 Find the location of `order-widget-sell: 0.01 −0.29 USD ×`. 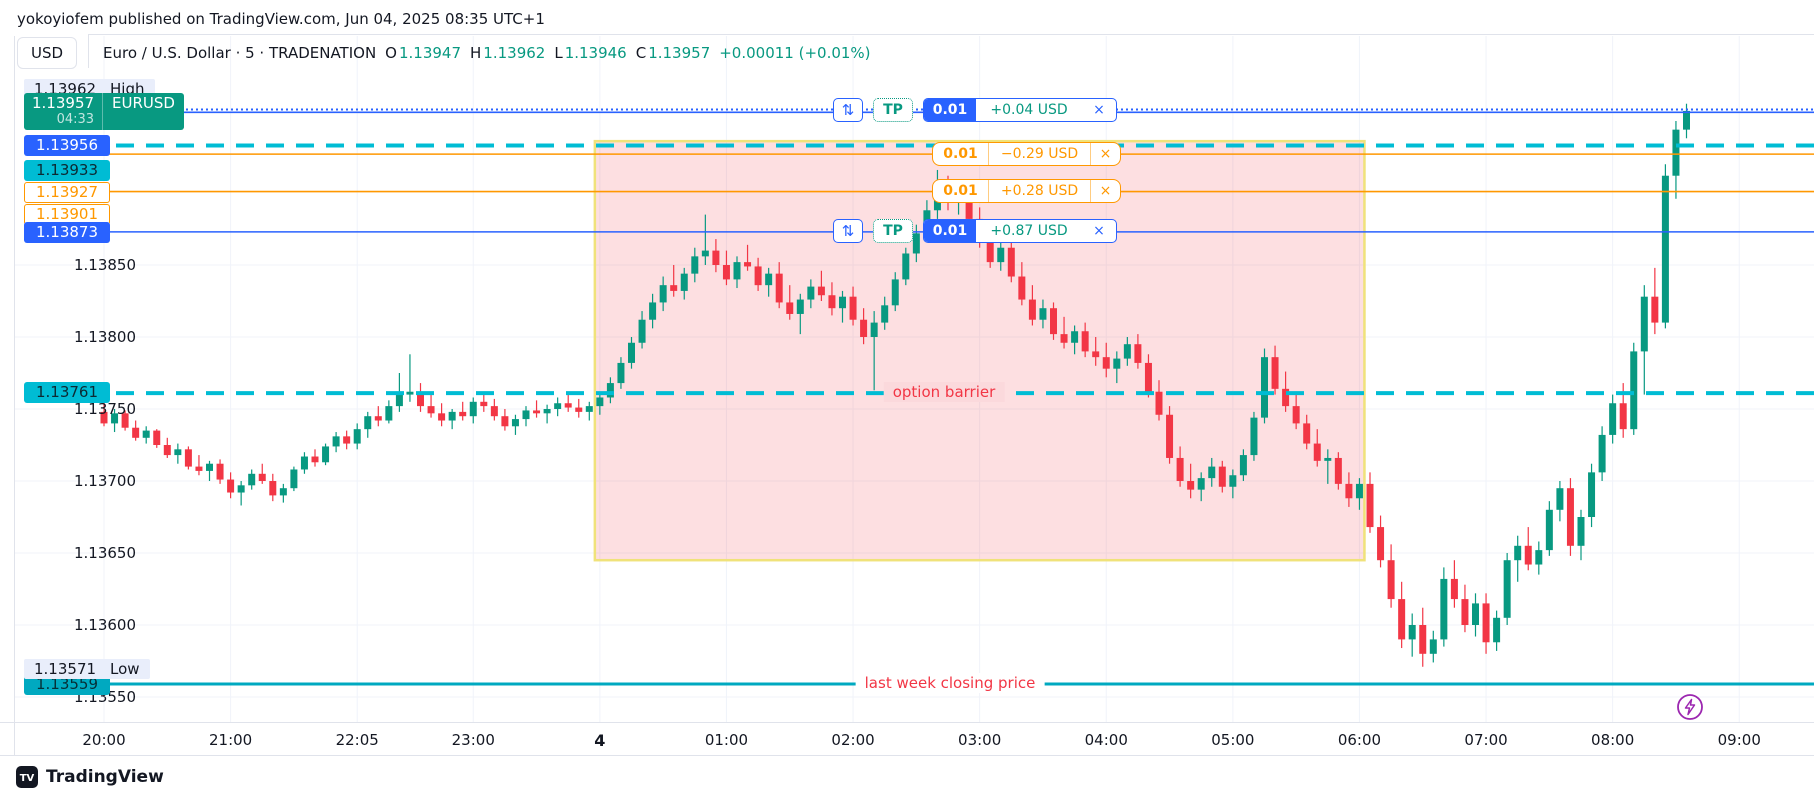

order-widget-sell: 0.01 −0.29 USD × is located at coordinates (1026, 154).